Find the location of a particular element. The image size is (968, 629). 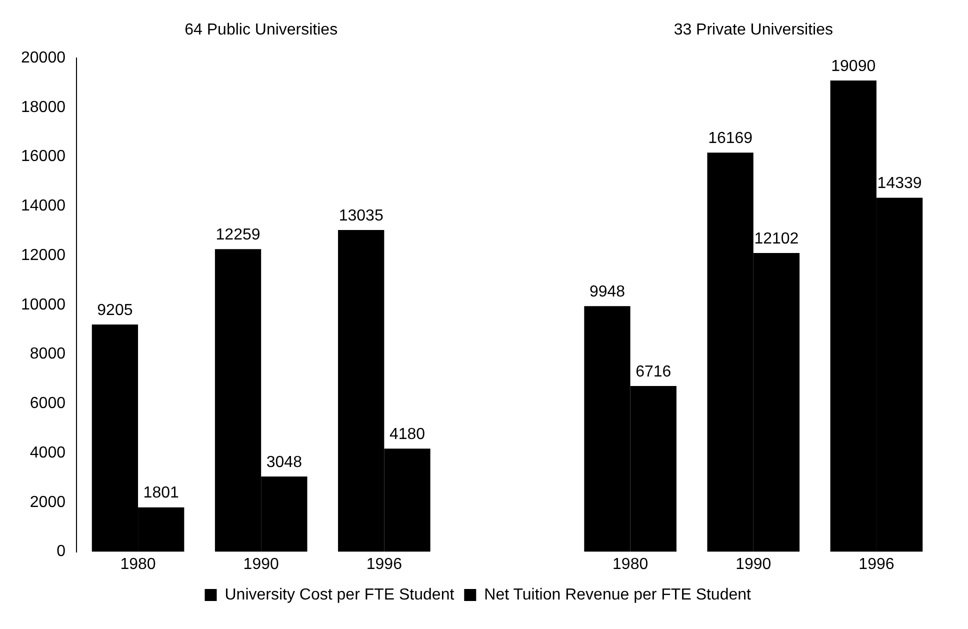

data-label: 12102 is located at coordinates (776, 239).